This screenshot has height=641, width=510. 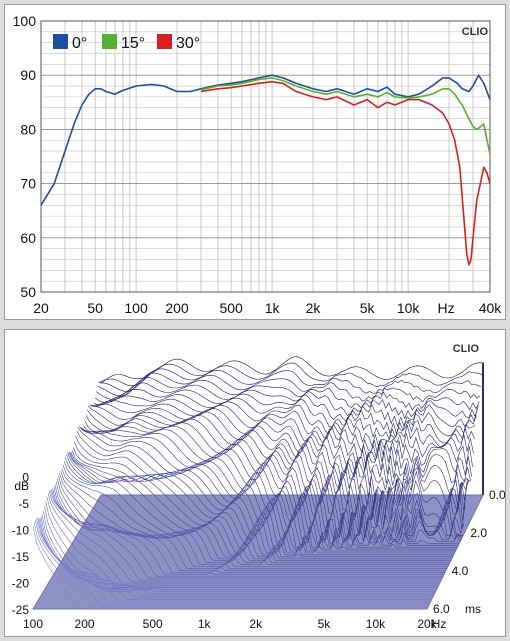 I want to click on x-tick-label: 20k, so click(x=427, y=624).